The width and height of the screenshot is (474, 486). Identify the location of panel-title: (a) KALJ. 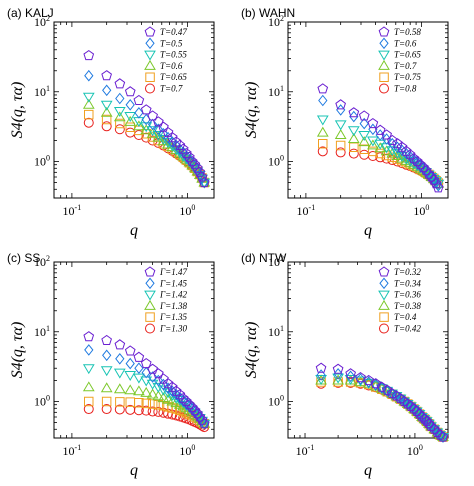
(30, 13).